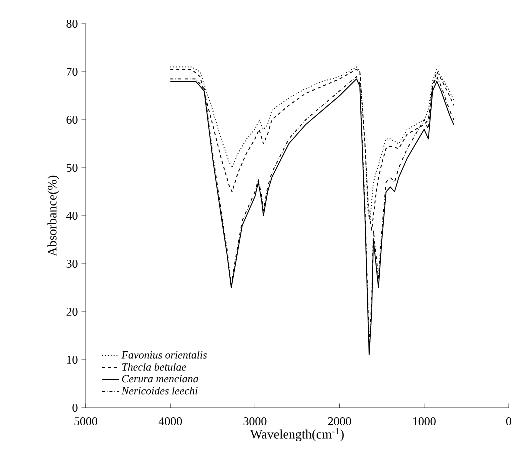  What do you see at coordinates (255, 421) in the screenshot?
I see `x-tick-label: 3000` at bounding box center [255, 421].